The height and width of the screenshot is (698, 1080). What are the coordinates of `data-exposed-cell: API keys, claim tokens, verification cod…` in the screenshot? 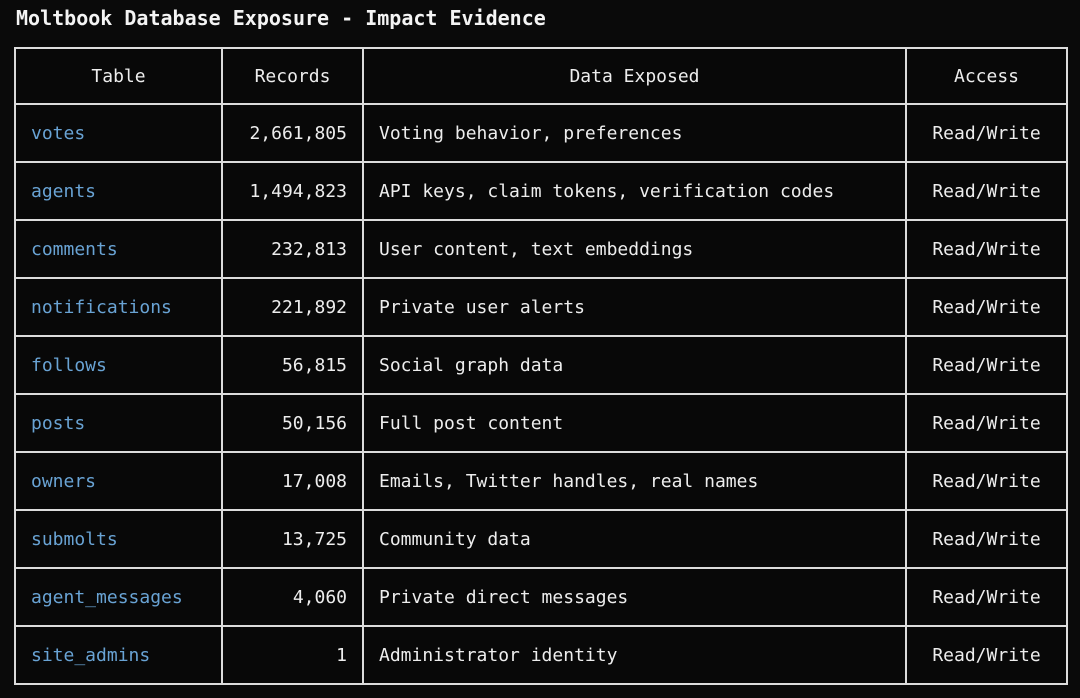 It's located at (634, 191).